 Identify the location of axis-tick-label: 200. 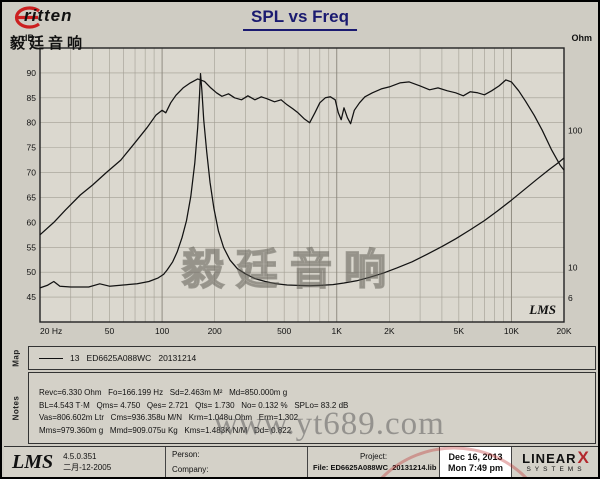
(215, 331).